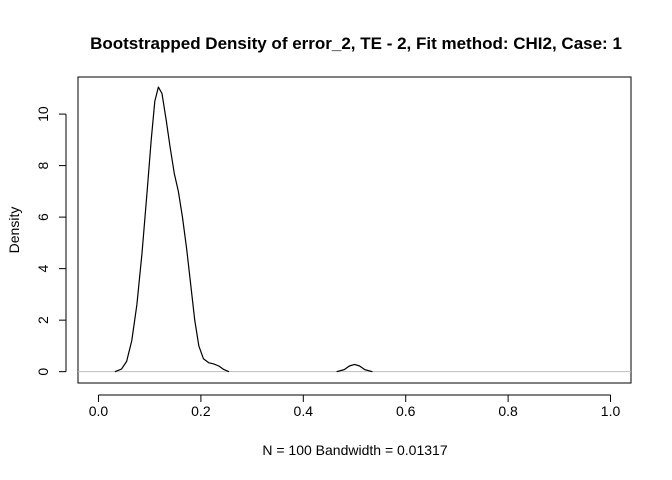 The height and width of the screenshot is (480, 672). What do you see at coordinates (43, 372) in the screenshot?
I see `y-tick-label: 0` at bounding box center [43, 372].